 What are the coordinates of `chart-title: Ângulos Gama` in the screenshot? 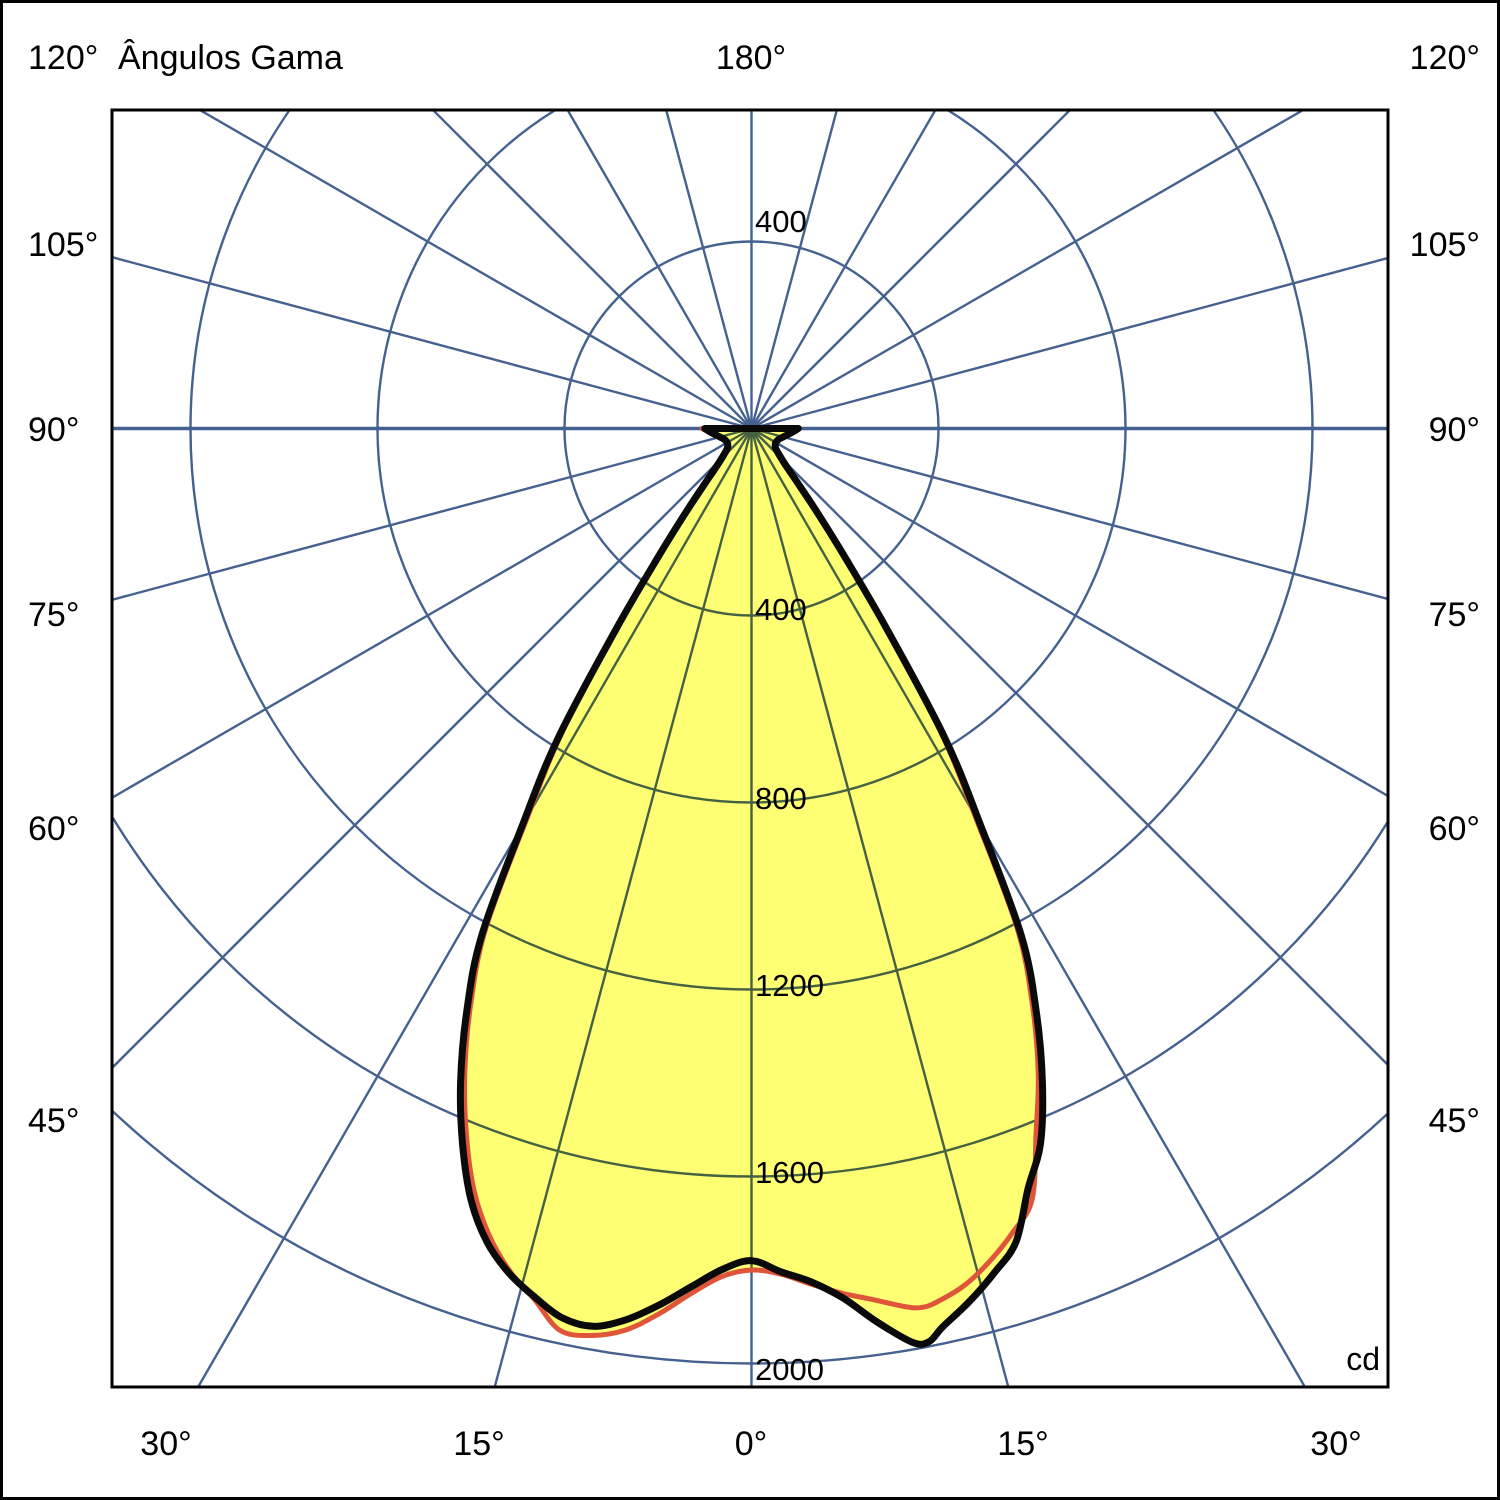 It's located at (230, 58).